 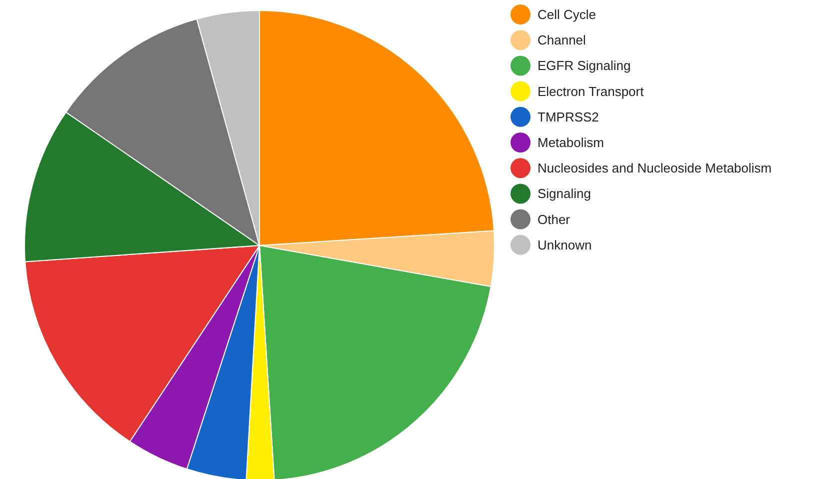 What do you see at coordinates (571, 142) in the screenshot?
I see `legend-label: Metabolism` at bounding box center [571, 142].